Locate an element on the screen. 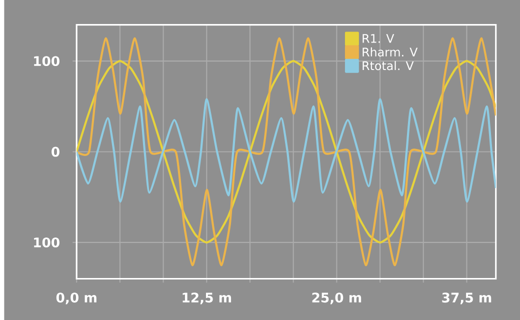  legend-label: Rharm. V is located at coordinates (390, 51).